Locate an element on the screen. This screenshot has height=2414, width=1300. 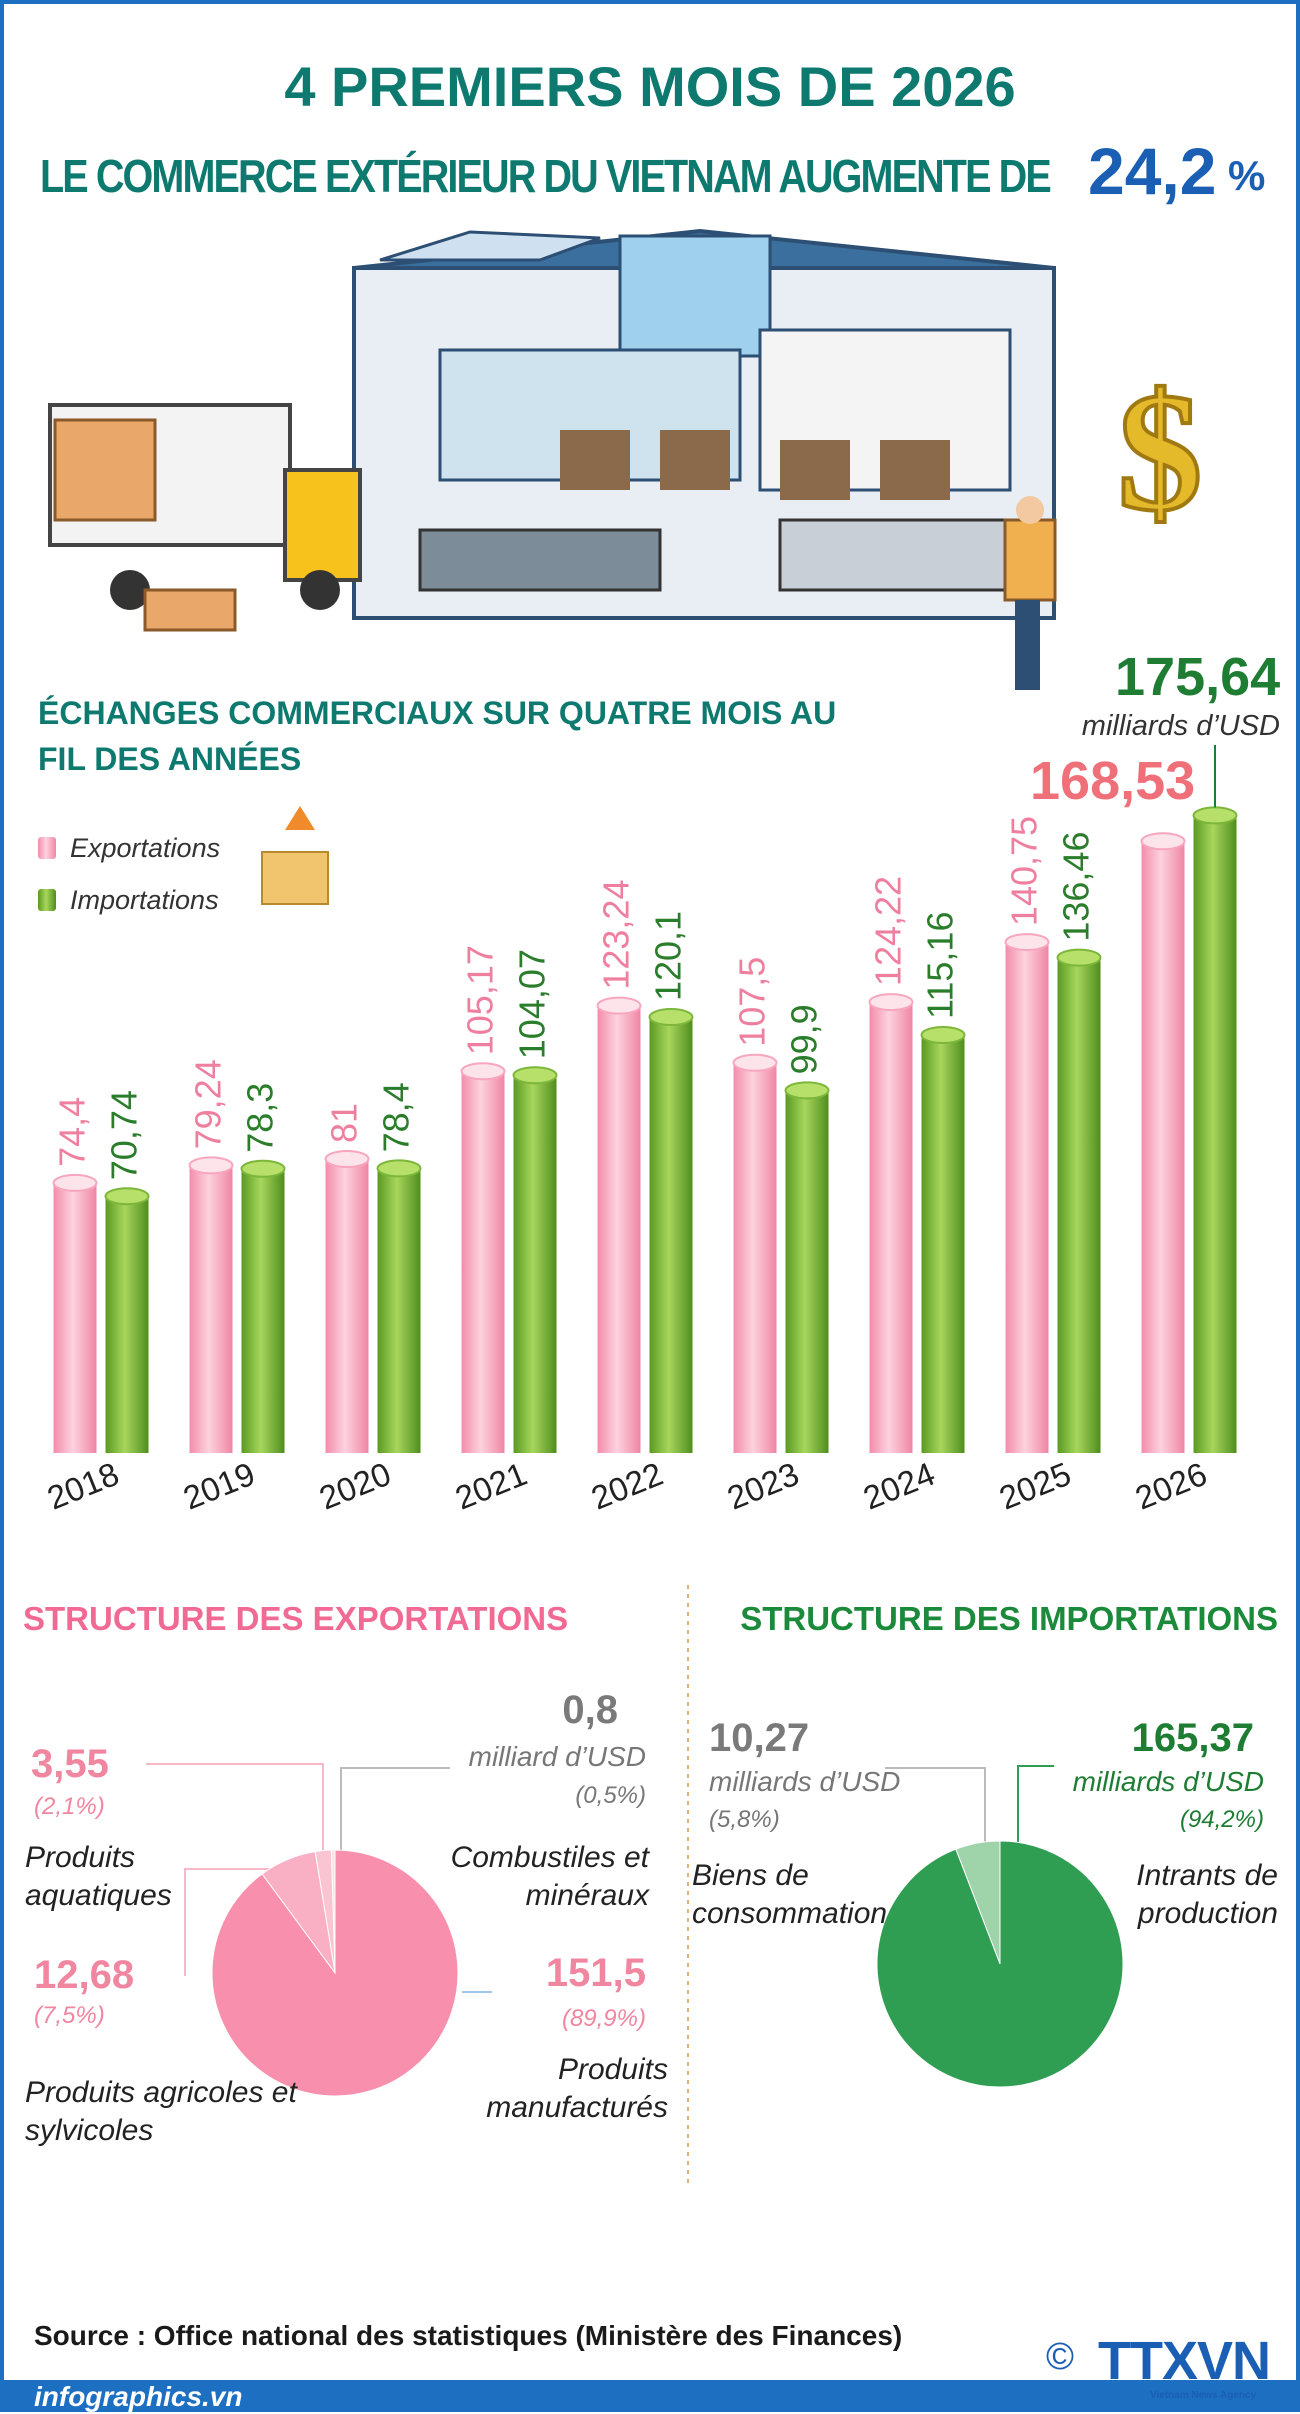
value-label: 104,07 is located at coordinates (532, 1004).